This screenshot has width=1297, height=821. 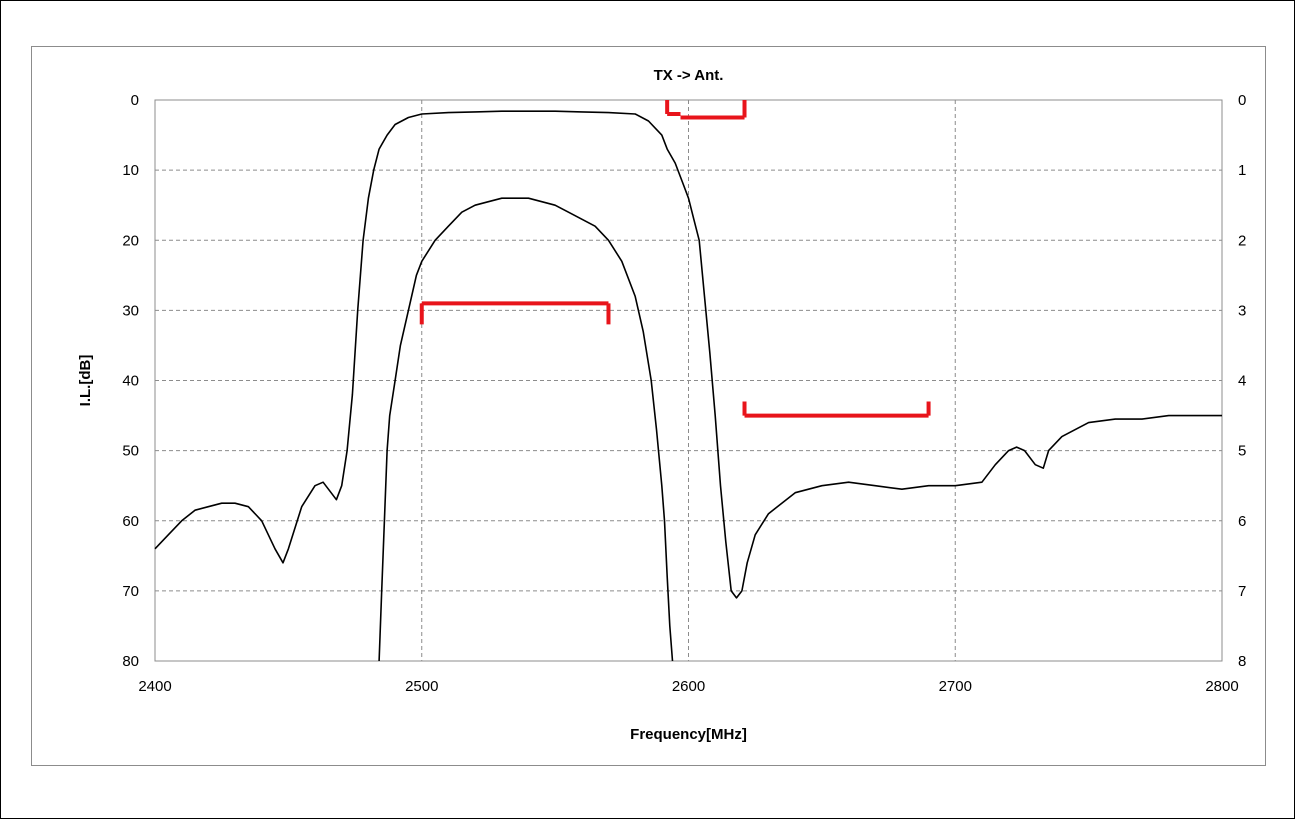 What do you see at coordinates (1242, 381) in the screenshot?
I see `y2-tick-label: 4` at bounding box center [1242, 381].